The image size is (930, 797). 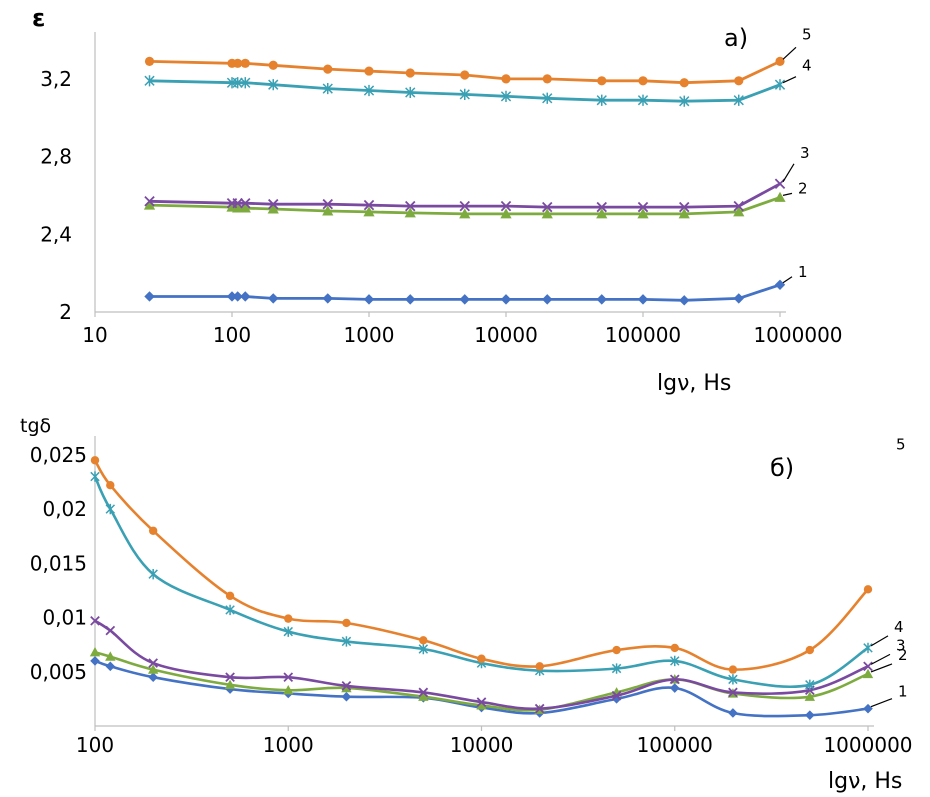 I want to click on y-tick-label: 2,4, so click(x=56, y=234).